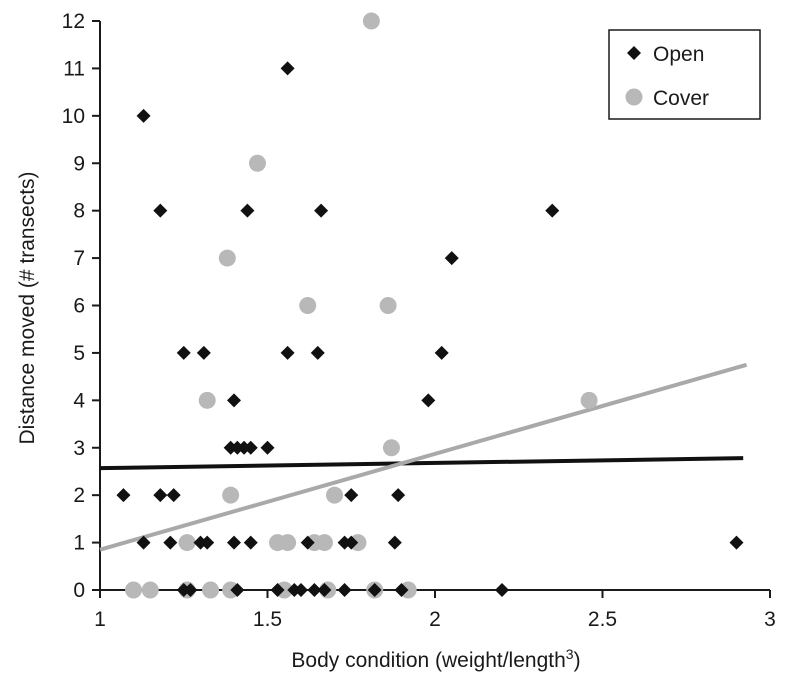 Image resolution: width=785 pixels, height=679 pixels. I want to click on x-axis-label-superscript: 3, so click(570, 654).